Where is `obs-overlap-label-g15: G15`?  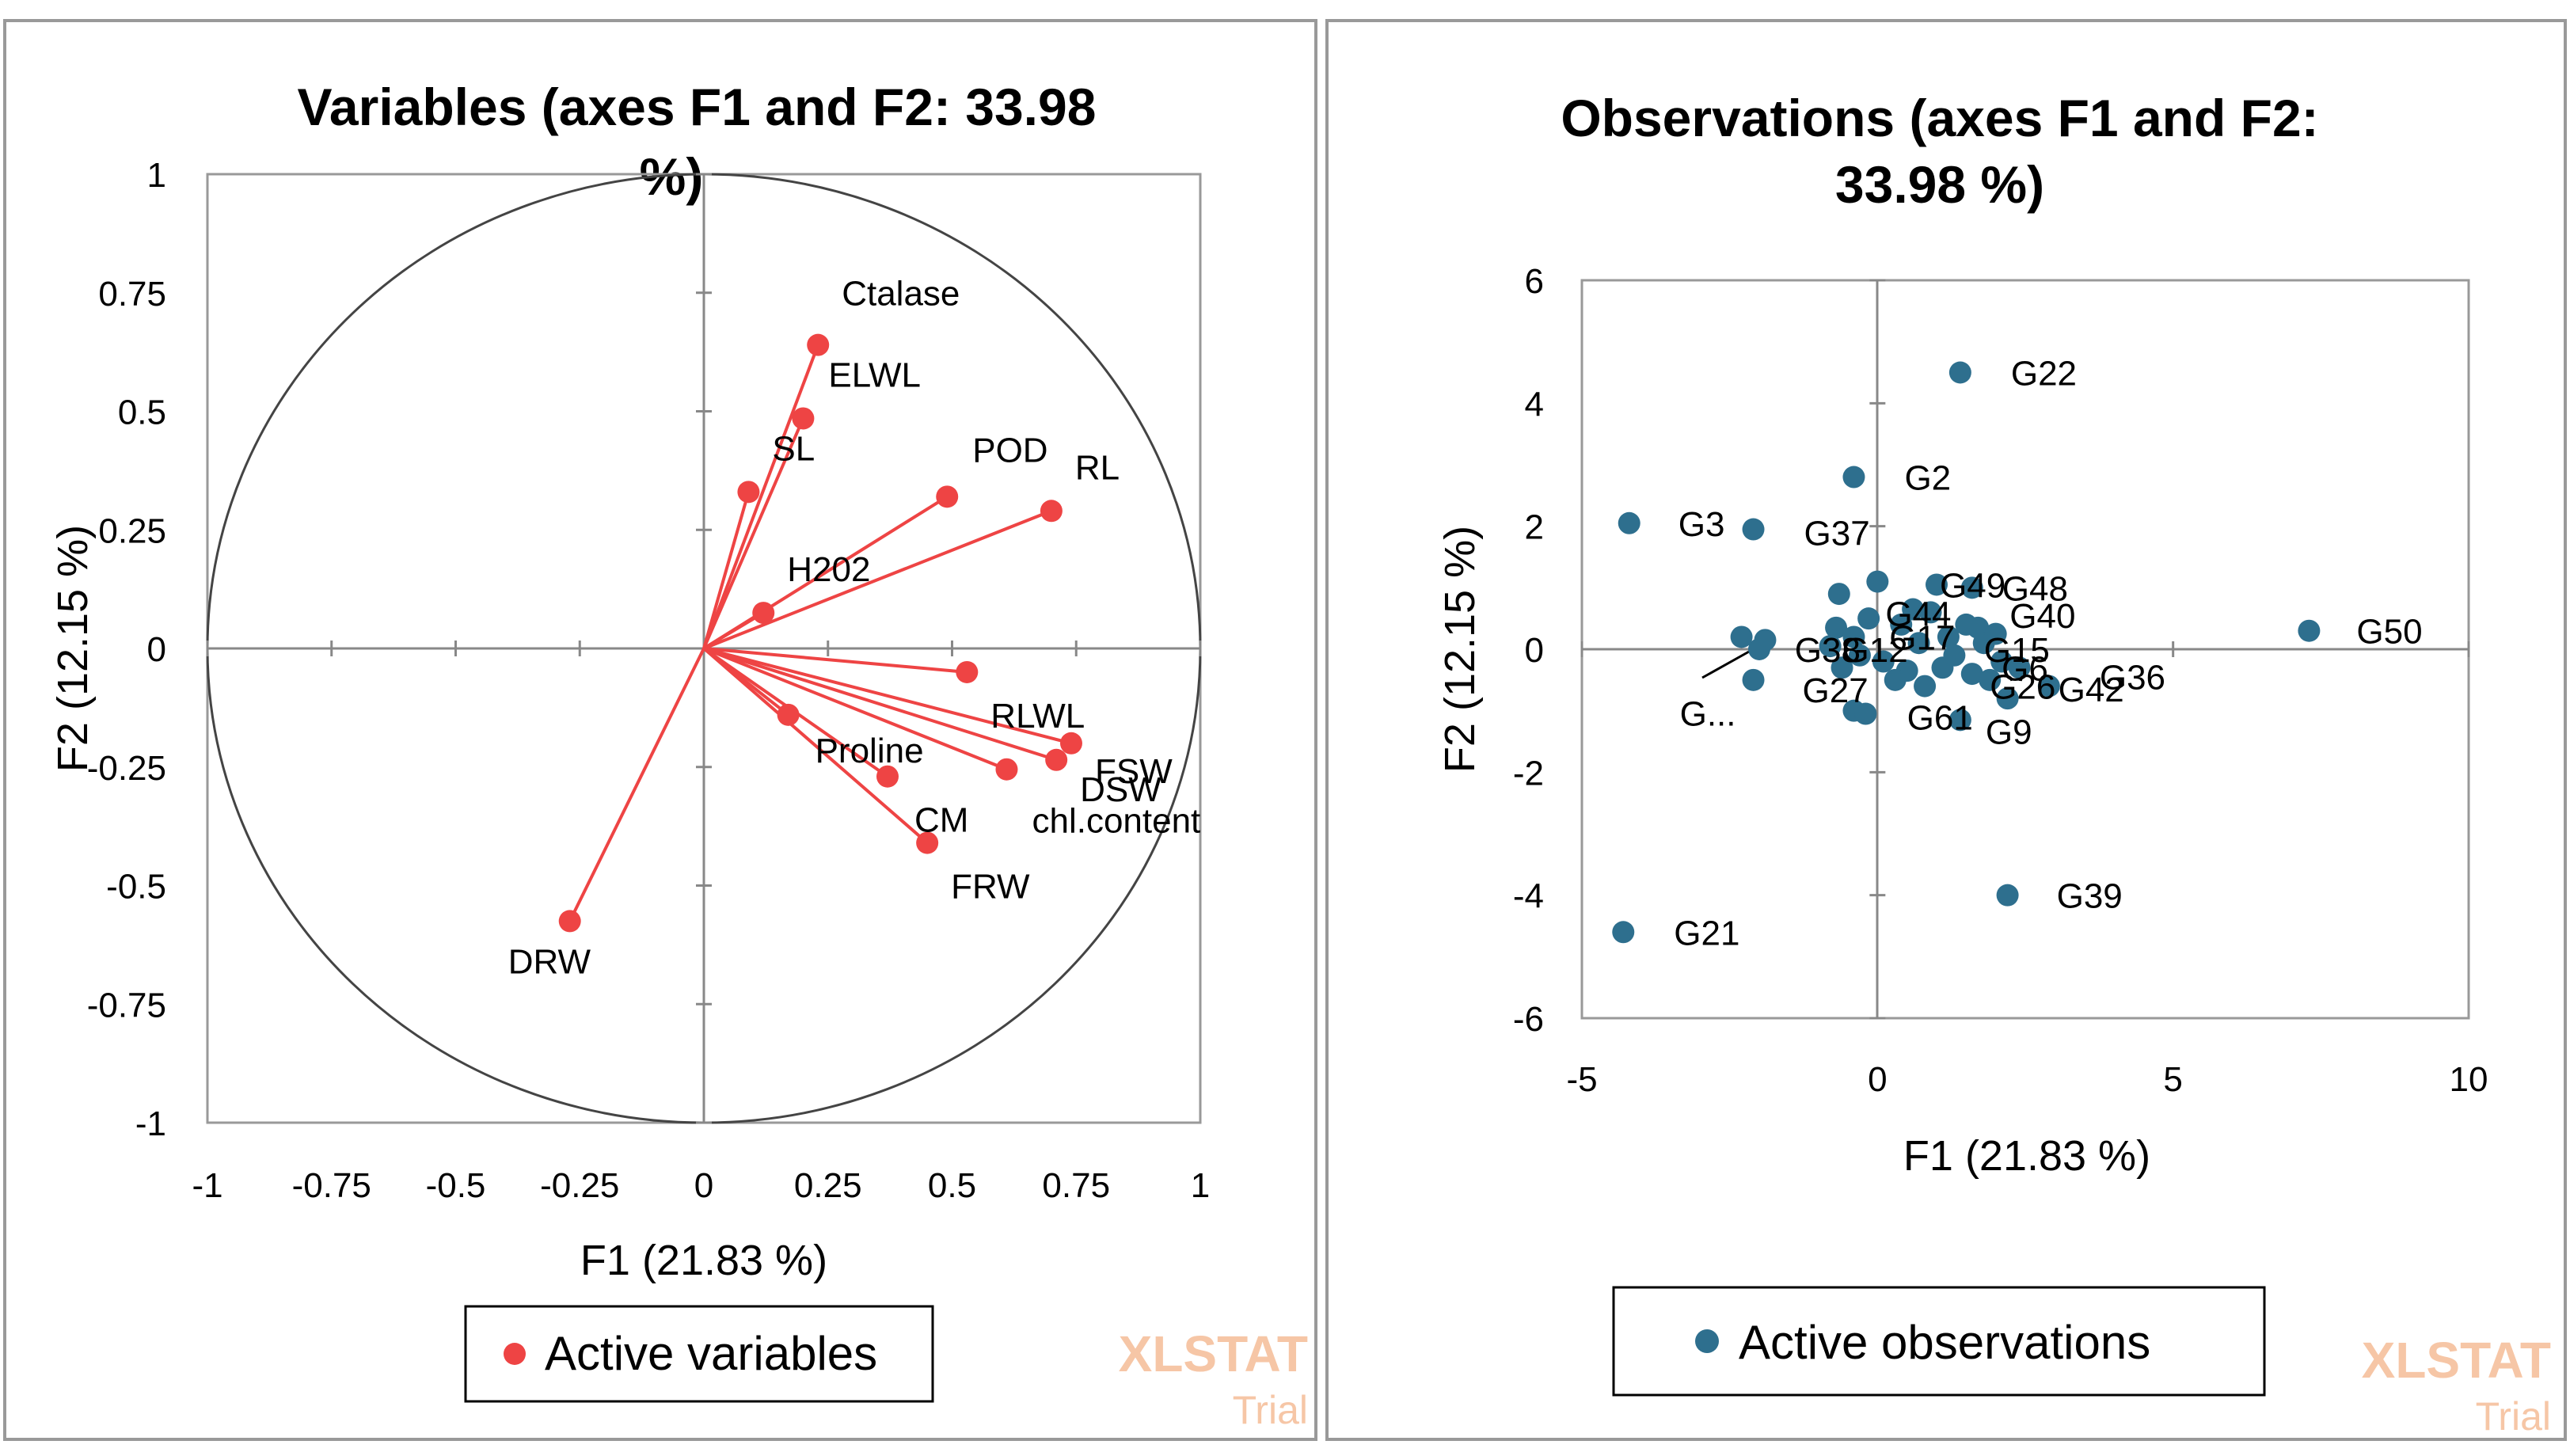
obs-overlap-label-g15: G15 is located at coordinates (2017, 650).